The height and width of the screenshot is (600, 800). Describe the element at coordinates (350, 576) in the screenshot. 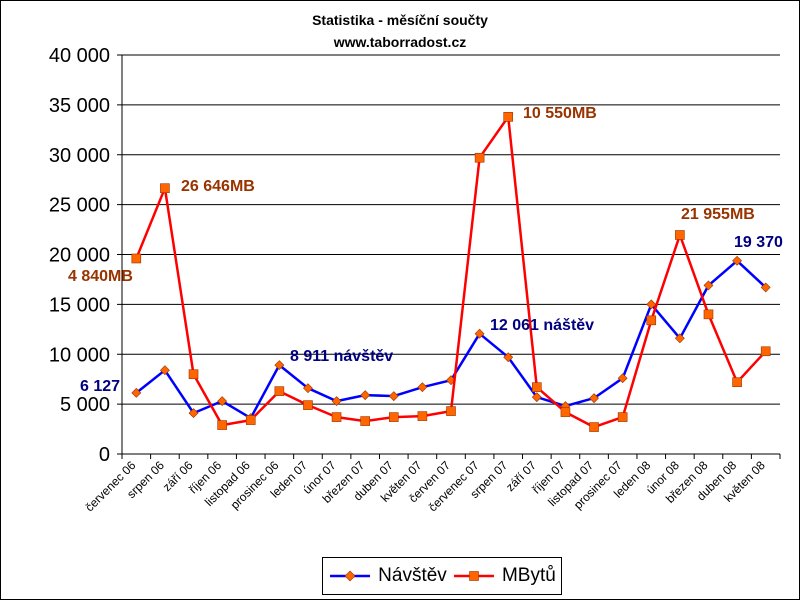

I see `legend-visits-symbol` at that location.